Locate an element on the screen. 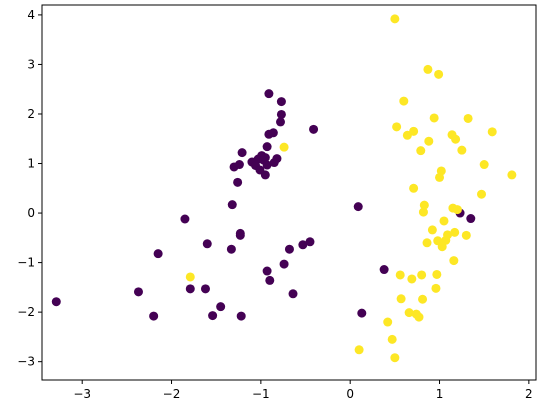  y-tick-label-7: 4 is located at coordinates (31, 15).